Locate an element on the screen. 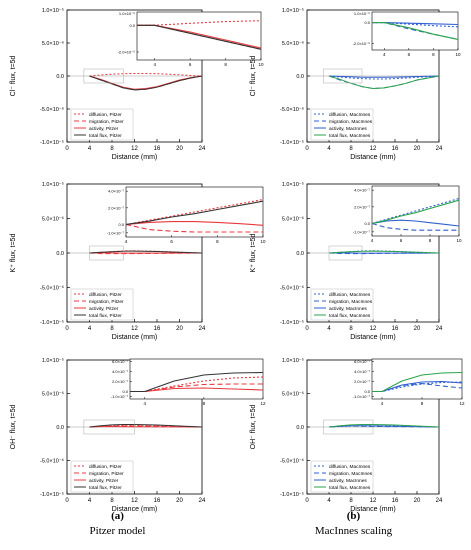 The height and width of the screenshot is (550, 471). inset-k-pitzer: 4.0×10⁻⁷ 2.0×10⁻⁷ 0.0 -1.0×10⁻⁷4 6 8 10 is located at coordinates (186, 215).